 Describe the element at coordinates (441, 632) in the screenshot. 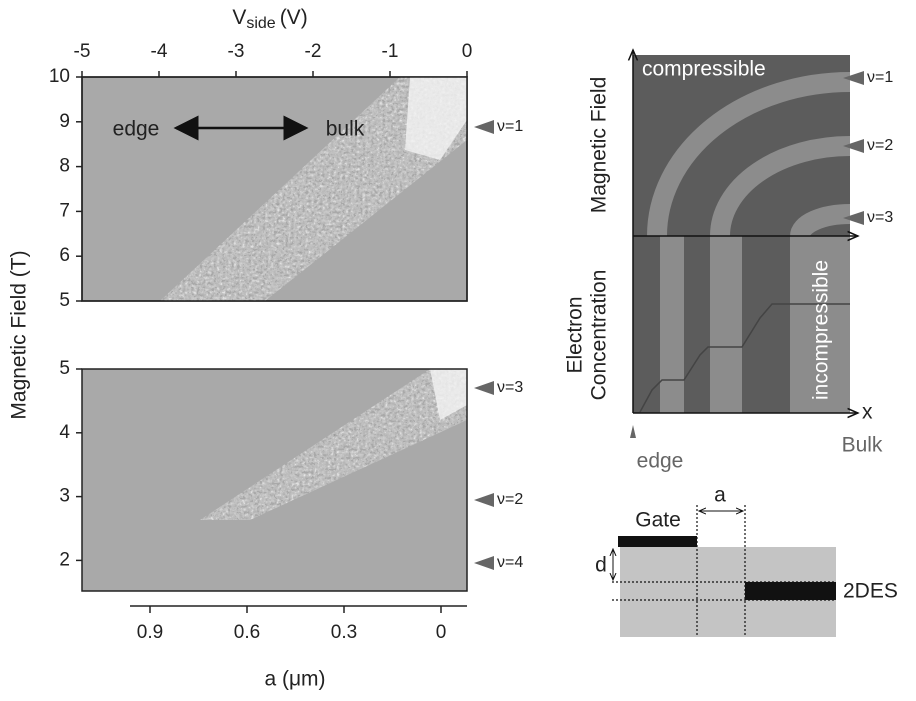

I see `bottom-tick-label: 0` at that location.